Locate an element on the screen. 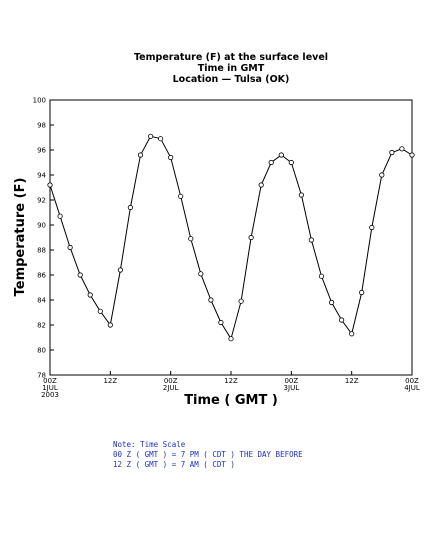 This screenshot has height=550, width=425. y-tick-label: 94 is located at coordinates (41, 176).